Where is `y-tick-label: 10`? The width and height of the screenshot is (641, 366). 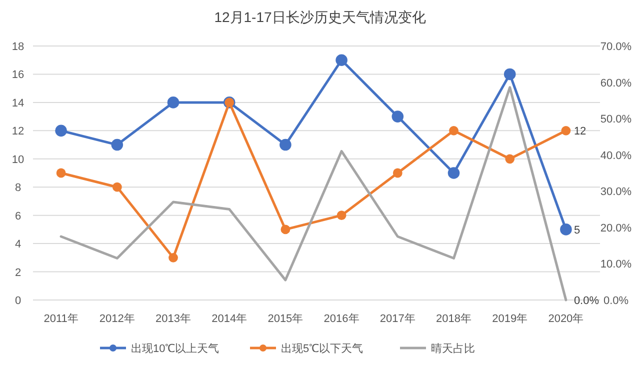
y-tick-label: 10 is located at coordinates (18, 160).